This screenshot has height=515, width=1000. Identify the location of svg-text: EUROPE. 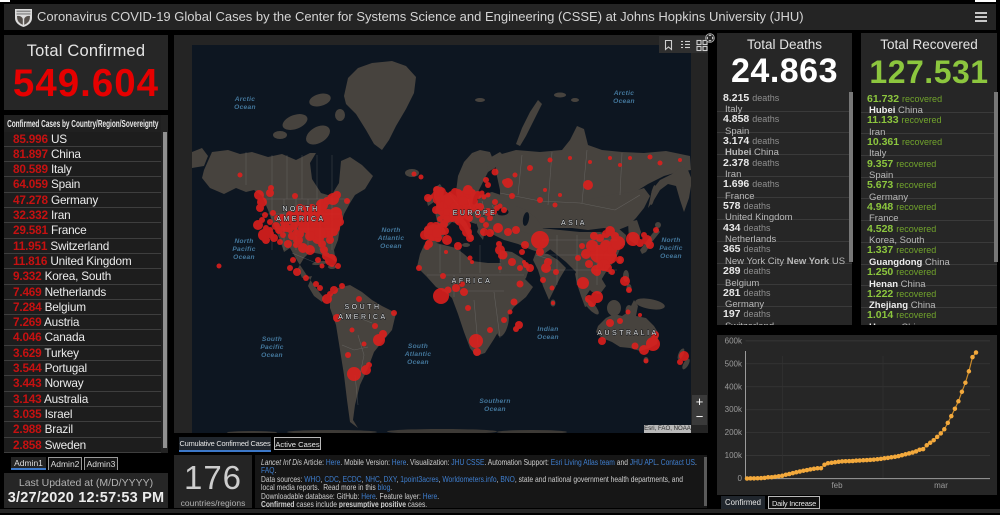
(475, 213).